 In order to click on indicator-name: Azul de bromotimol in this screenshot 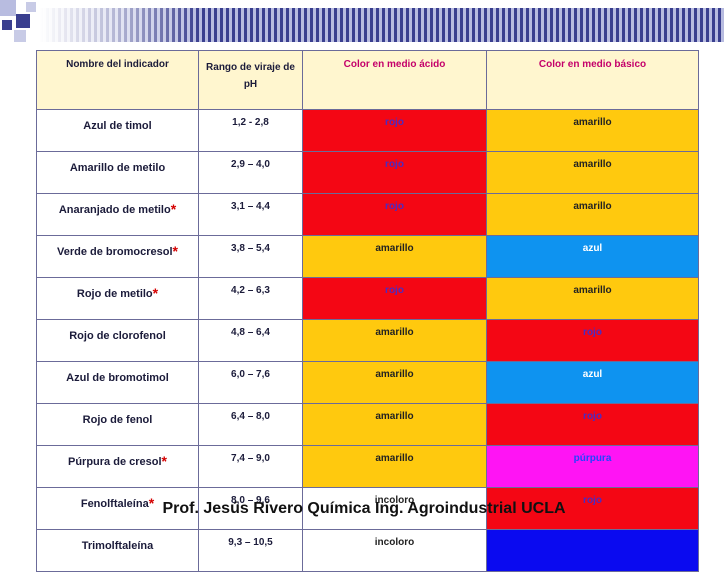, I will do `click(117, 382)`.